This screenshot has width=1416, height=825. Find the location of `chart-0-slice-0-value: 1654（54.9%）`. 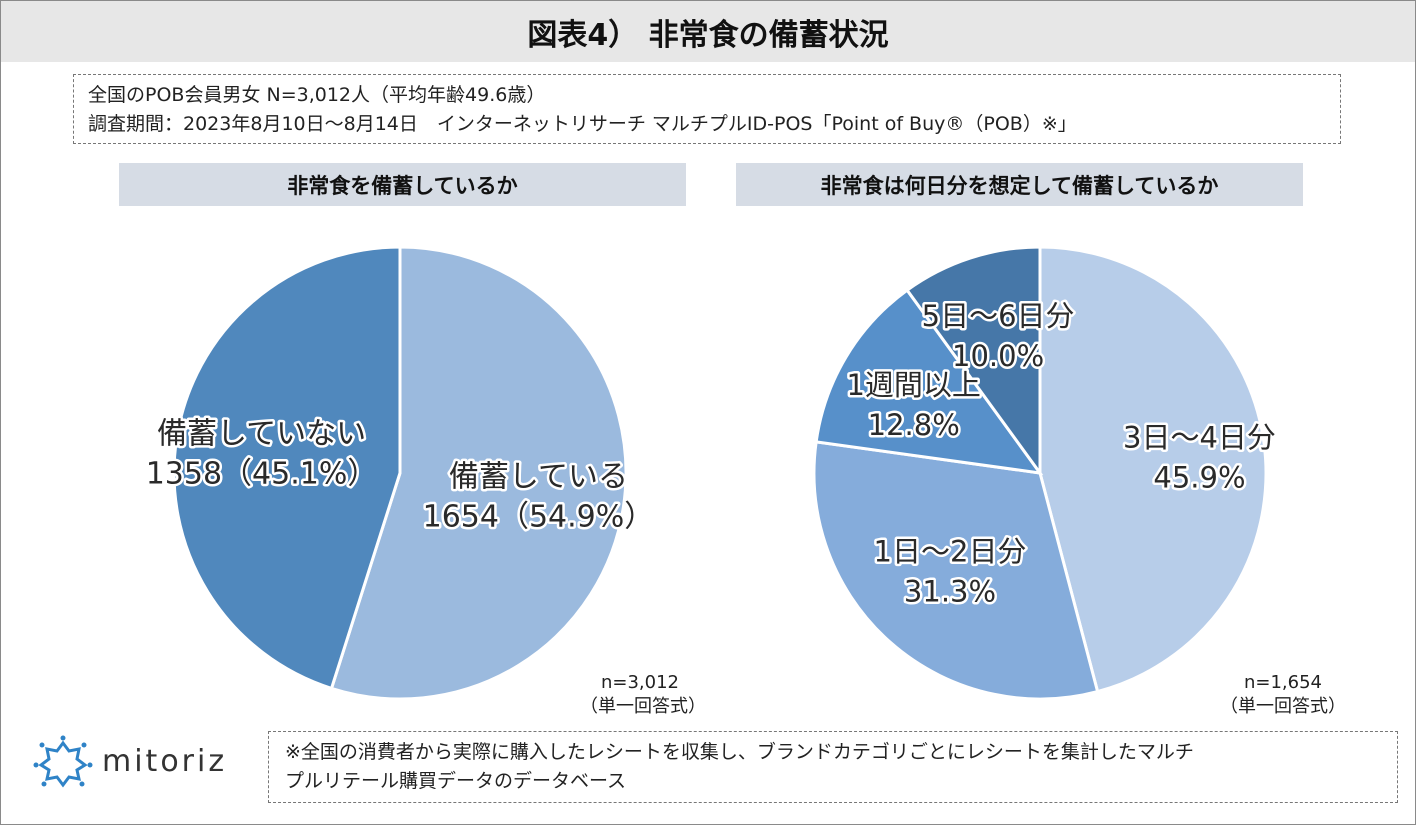

chart-0-slice-0-value: 1654（54.9%） is located at coordinates (539, 516).